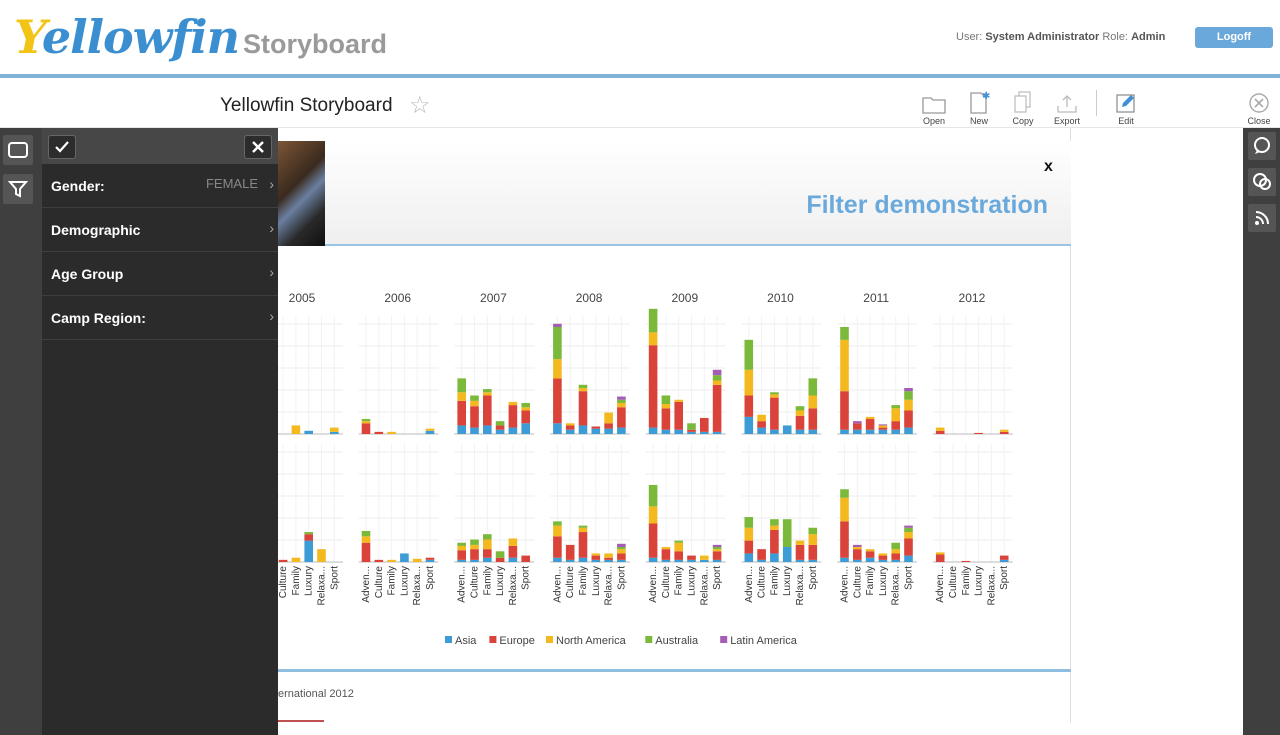  What do you see at coordinates (160, 274) in the screenshot?
I see `filter-age-group: Age Group ›` at bounding box center [160, 274].